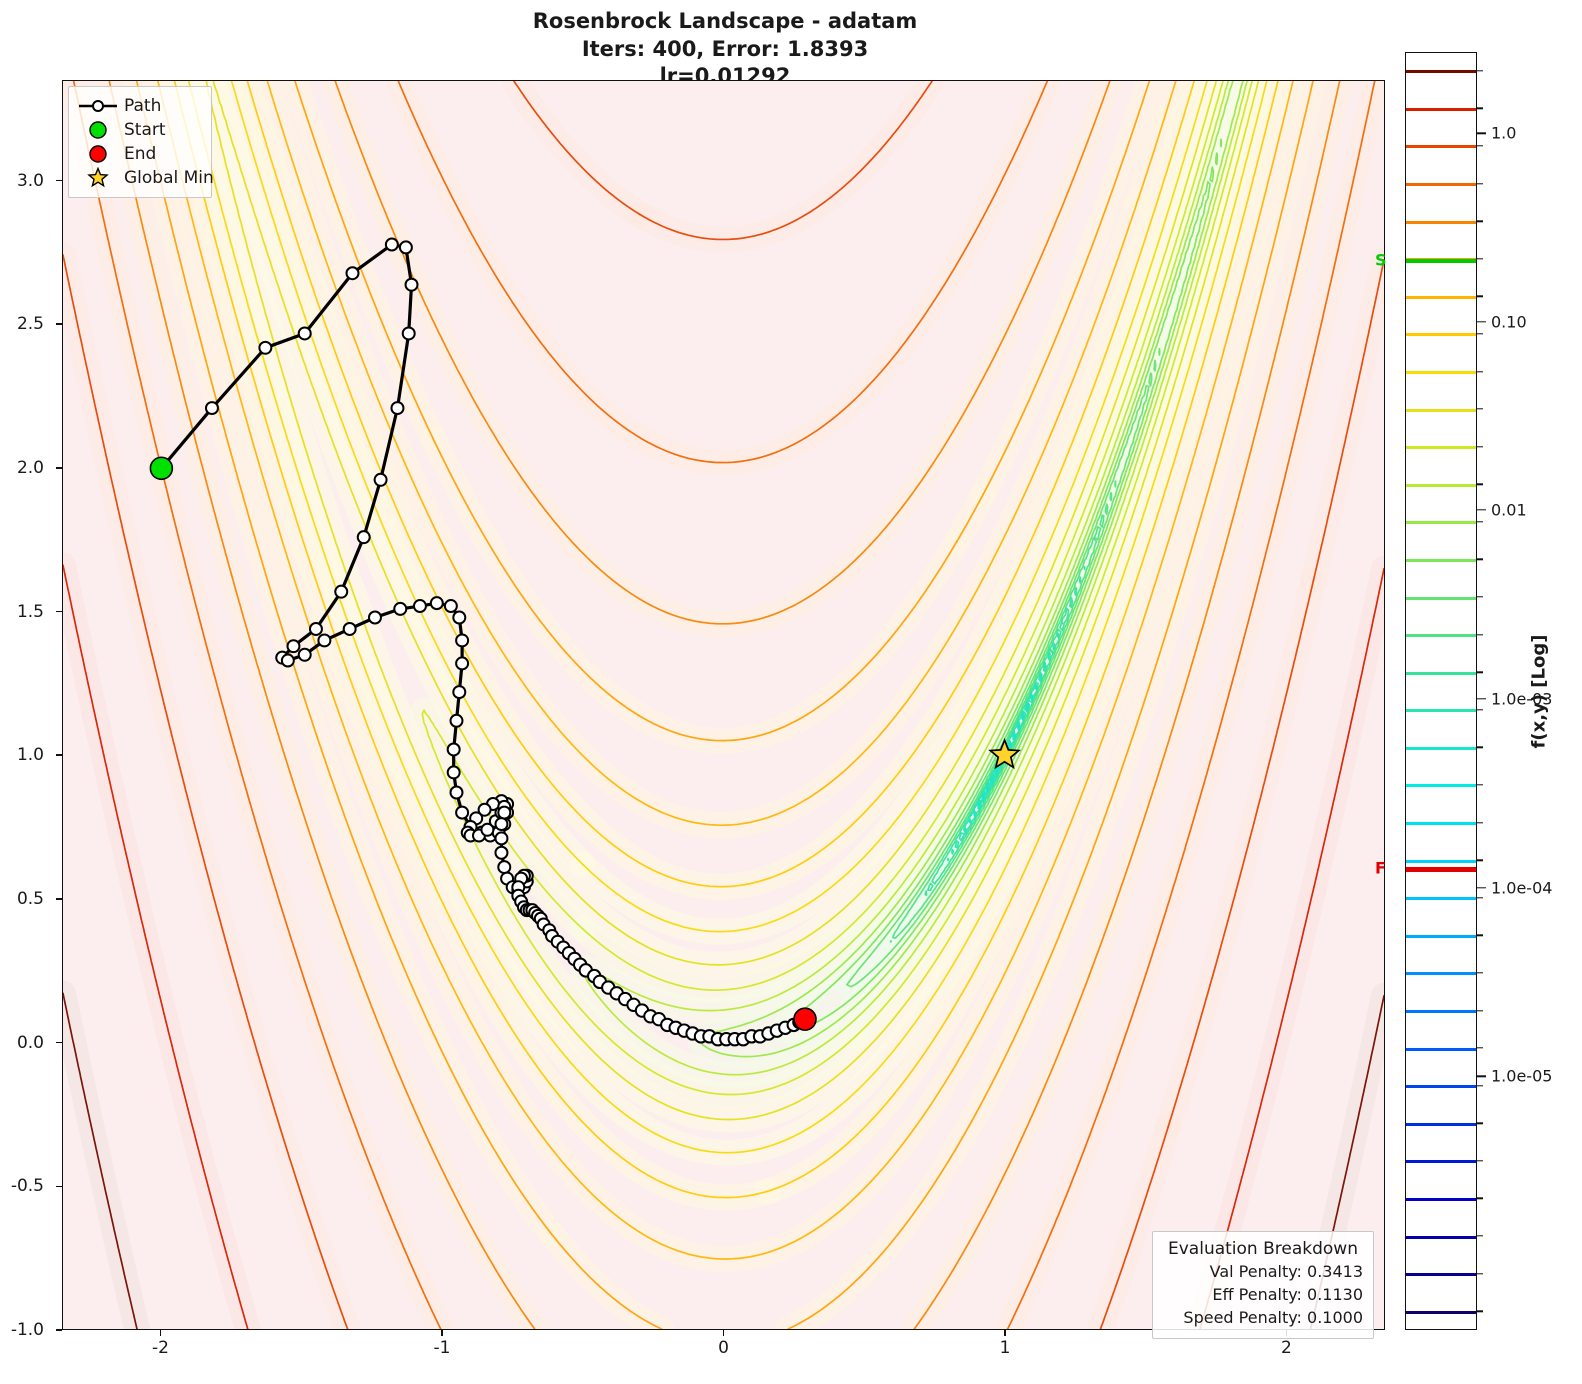 Image resolution: width=1582 pixels, height=1384 pixels. What do you see at coordinates (161, 468) in the screenshot?
I see `start-marker` at bounding box center [161, 468].